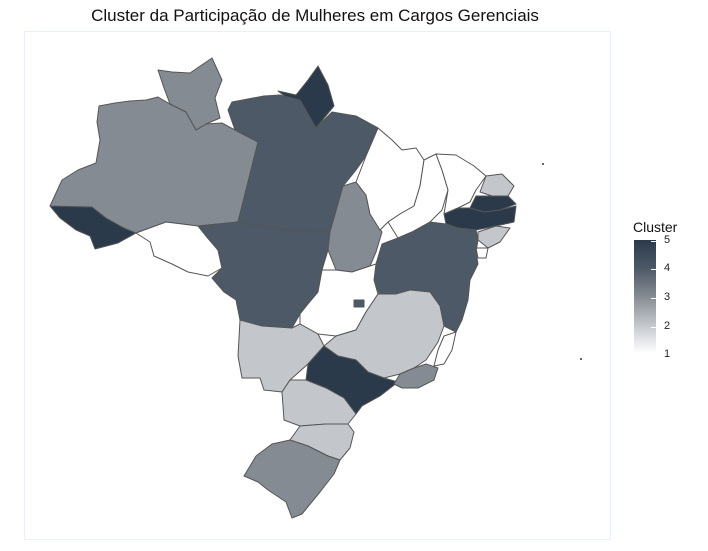 The width and height of the screenshot is (708, 551). Describe the element at coordinates (416, 376) in the screenshot. I see `state-RJ` at that location.